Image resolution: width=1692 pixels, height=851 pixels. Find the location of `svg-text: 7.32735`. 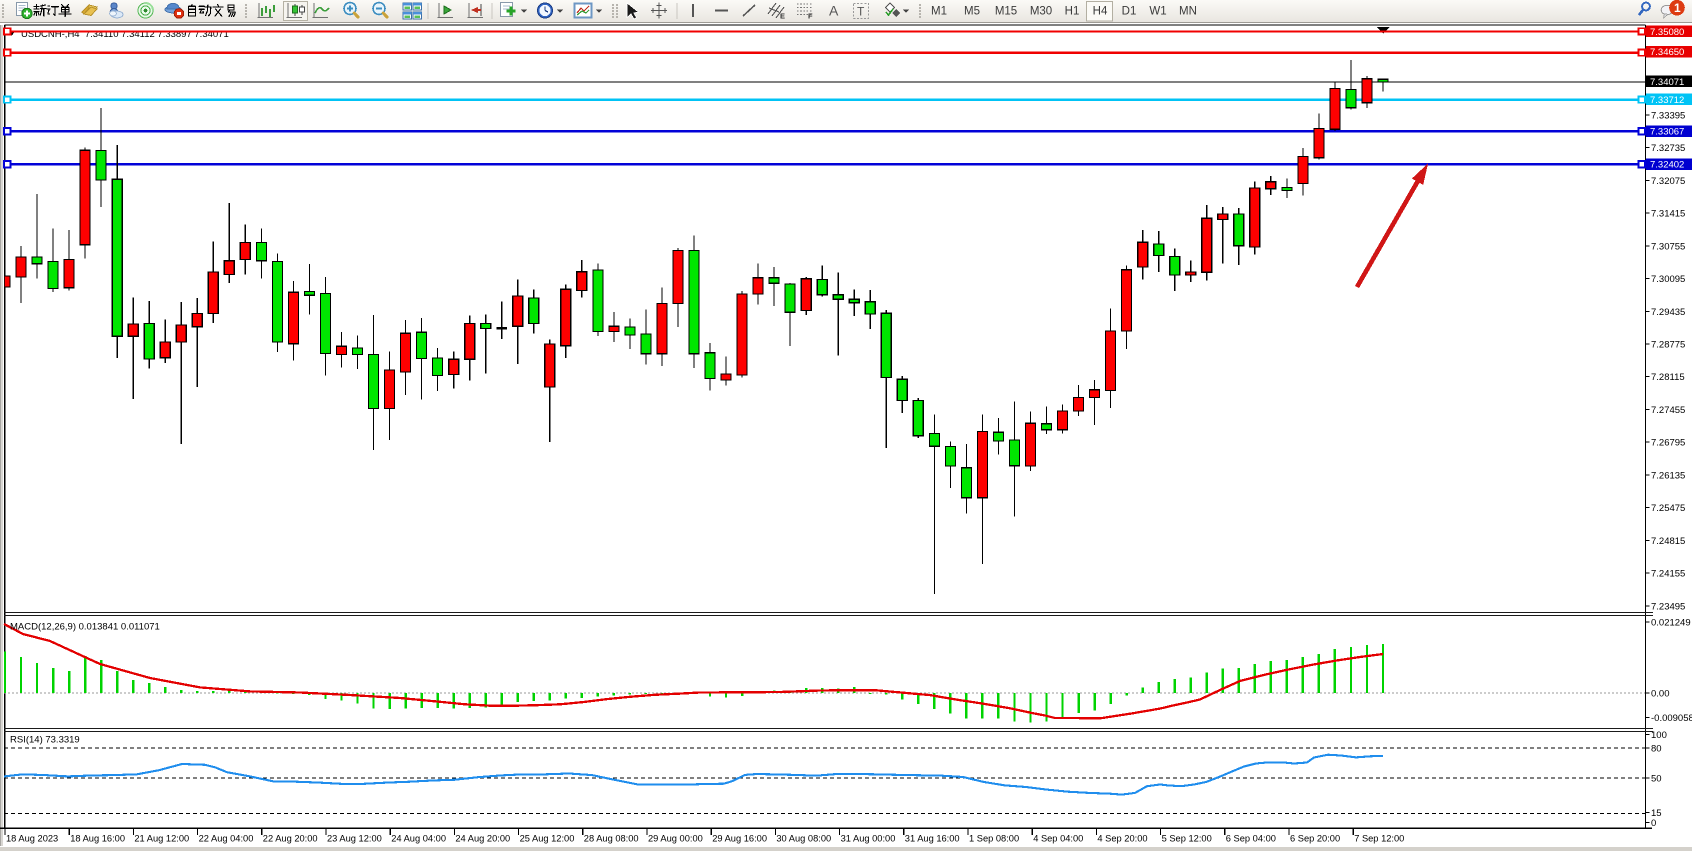

svg-text: 7.32735 is located at coordinates (1668, 148).